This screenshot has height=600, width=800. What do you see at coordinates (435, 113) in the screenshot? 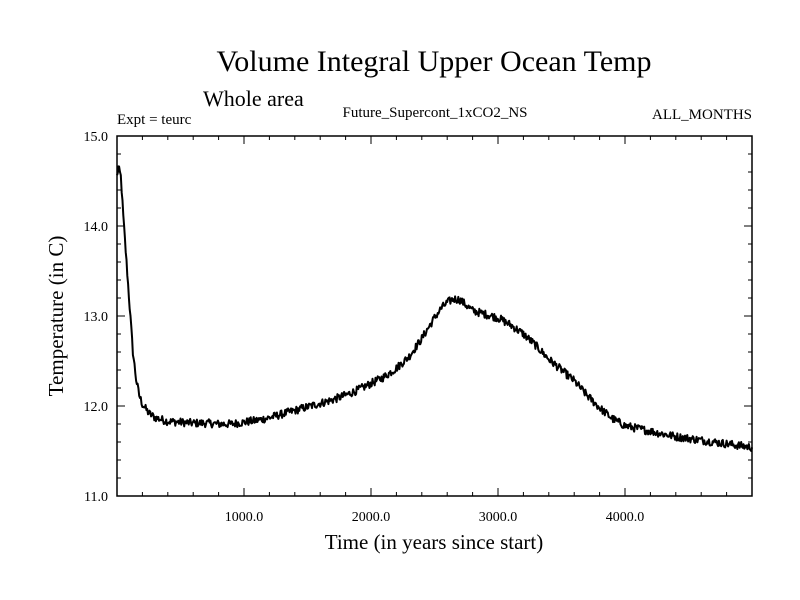
I see `run-name-label: Future_Supercont_1xCO2_NS` at bounding box center [435, 113].